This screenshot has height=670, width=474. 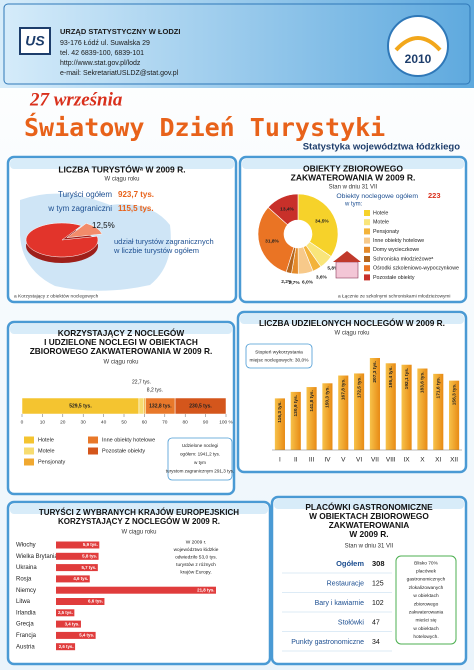 I want to click on annotation-text: ogółem: 1941,2 tys., so click(x=200, y=454).